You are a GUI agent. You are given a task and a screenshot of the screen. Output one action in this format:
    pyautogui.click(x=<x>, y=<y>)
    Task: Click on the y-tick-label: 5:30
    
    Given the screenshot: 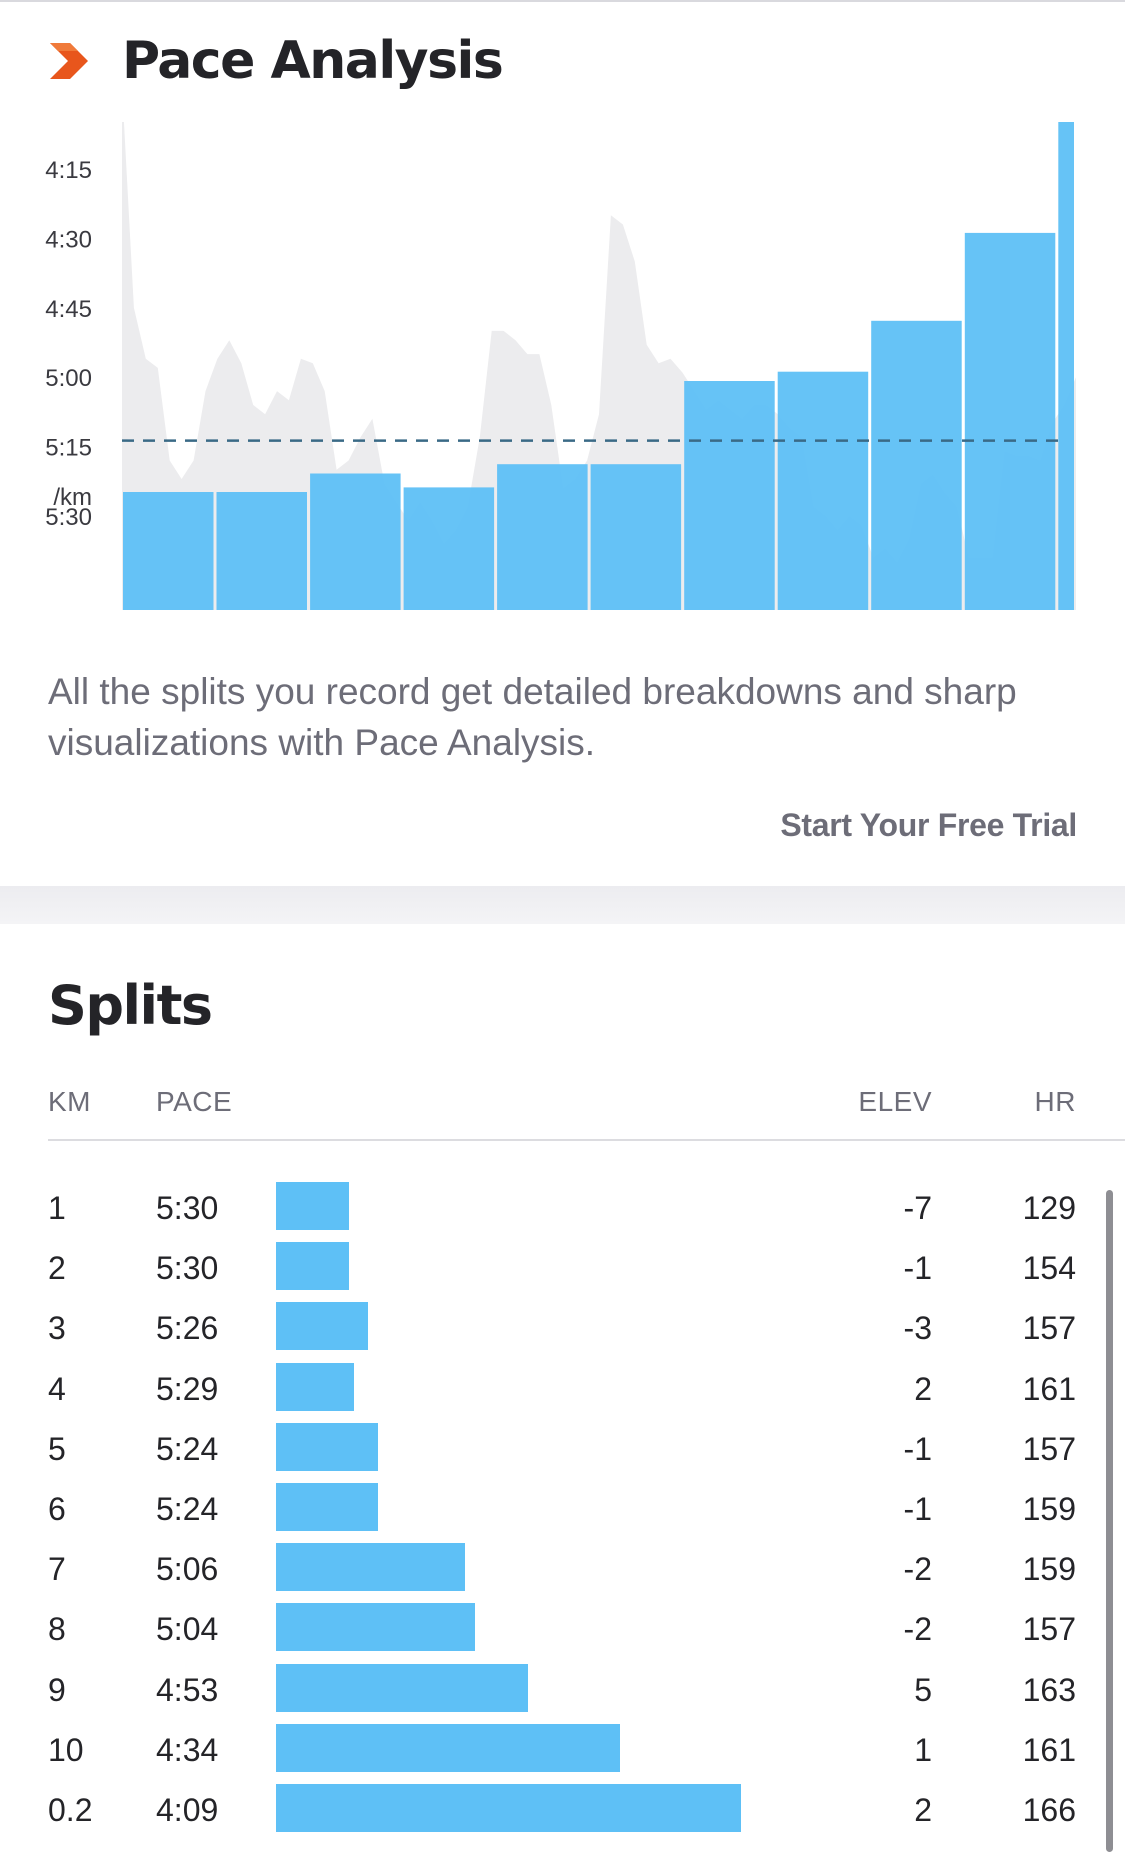 What is the action you would take?
    pyautogui.click(x=68, y=517)
    